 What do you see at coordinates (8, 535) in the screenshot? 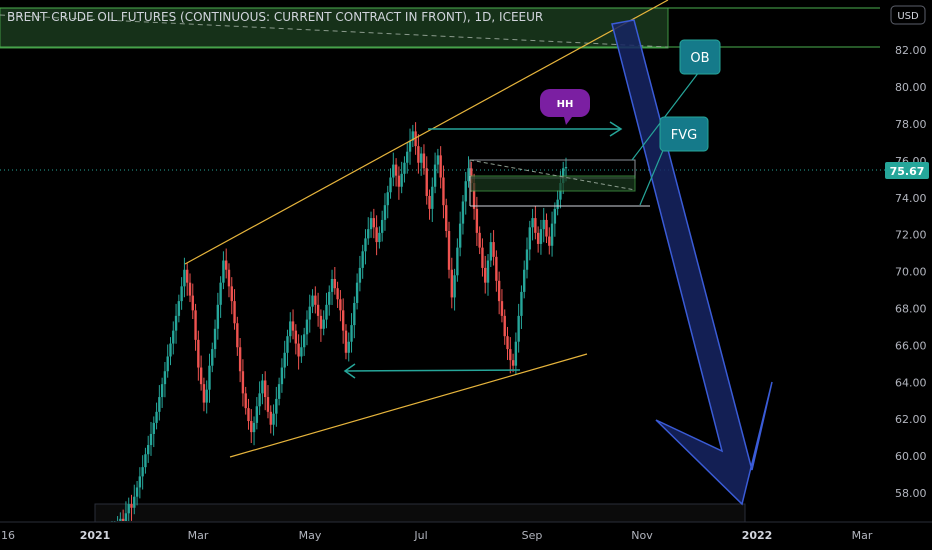
I see `time-axis-label: 16` at bounding box center [8, 535].